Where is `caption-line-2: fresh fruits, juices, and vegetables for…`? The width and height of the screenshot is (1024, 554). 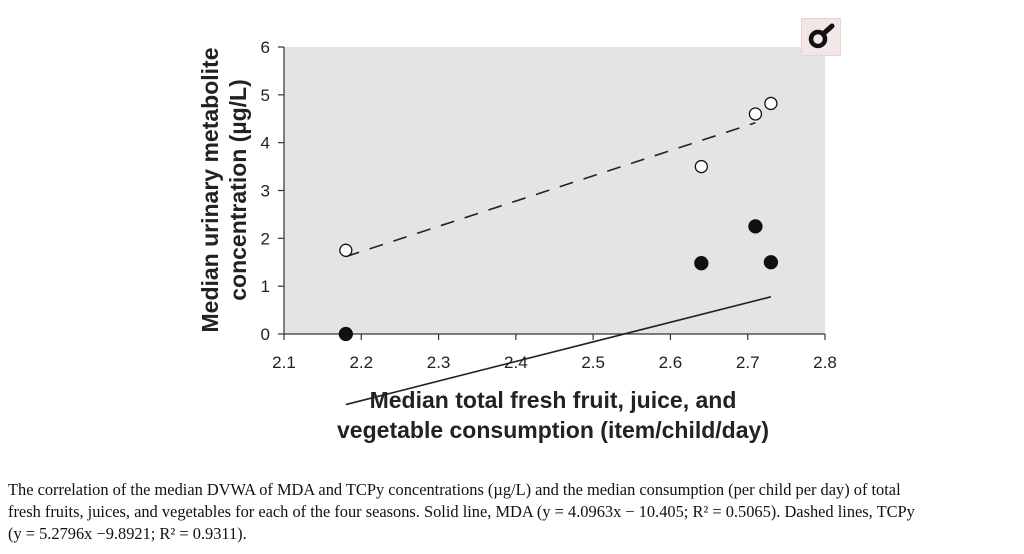
caption-line-2: fresh fruits, juices, and vegetables for… is located at coordinates (461, 511).